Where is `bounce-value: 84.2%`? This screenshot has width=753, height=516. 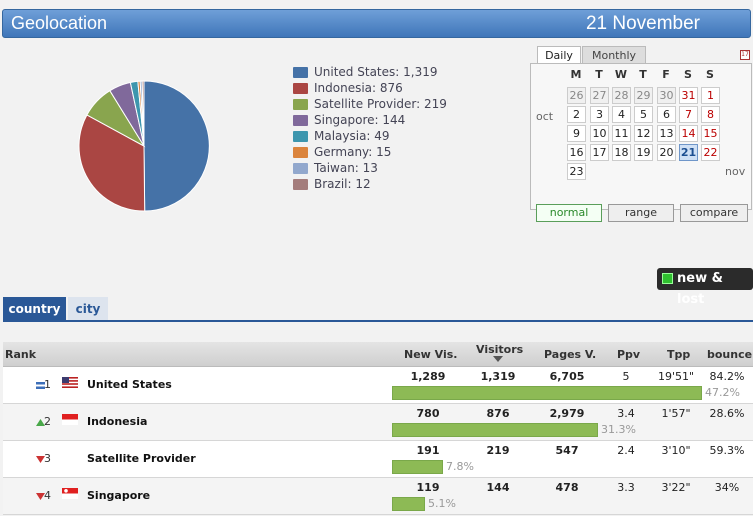
bounce-value: 84.2% is located at coordinates (727, 376).